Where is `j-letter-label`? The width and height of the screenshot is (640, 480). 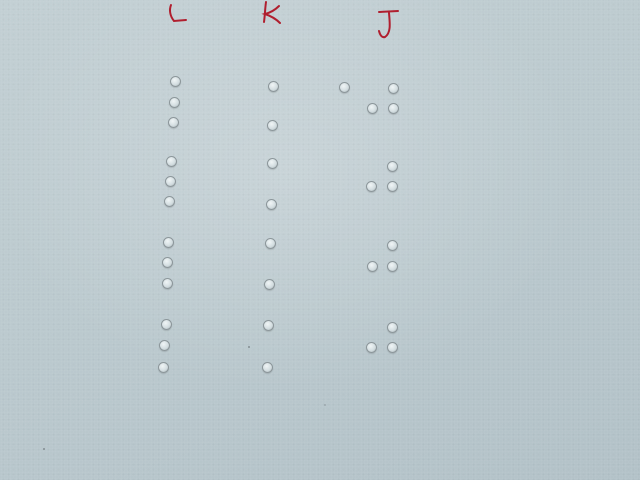 j-letter-label is located at coordinates (384, 25).